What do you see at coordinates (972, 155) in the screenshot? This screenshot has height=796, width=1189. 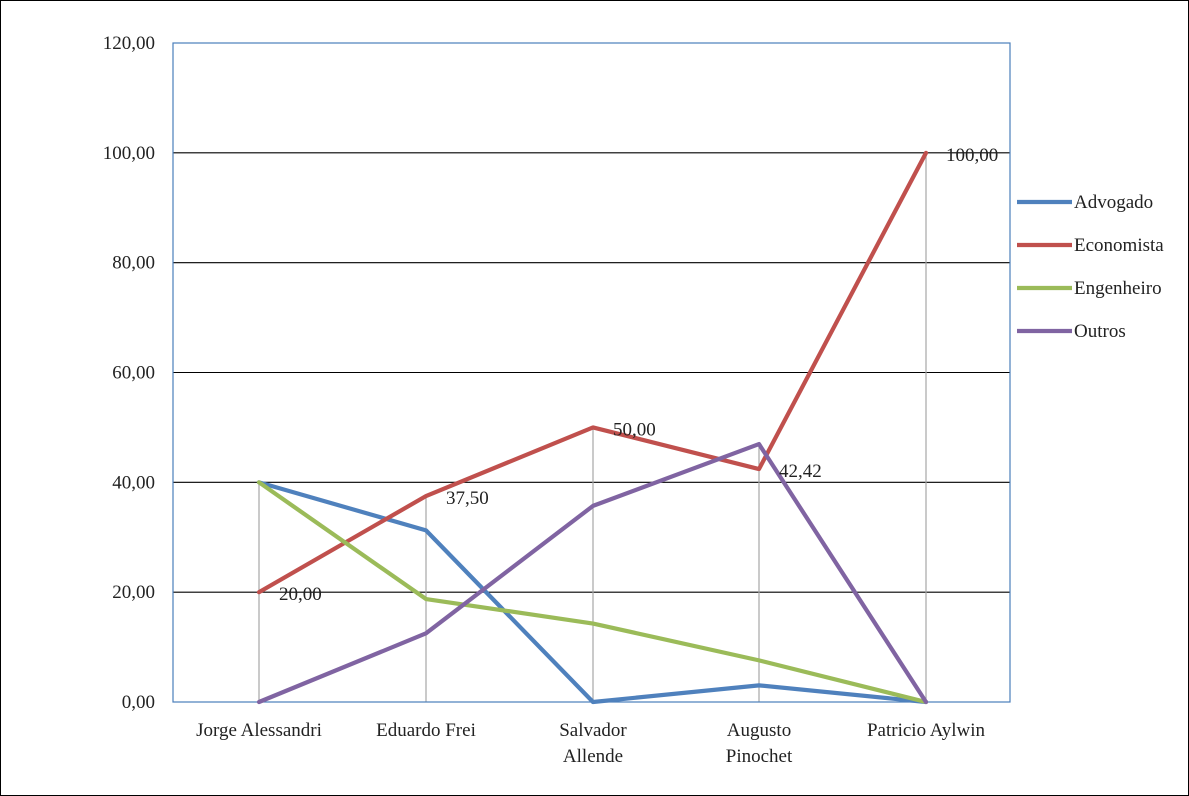 I see `data-label: 100,00` at bounding box center [972, 155].